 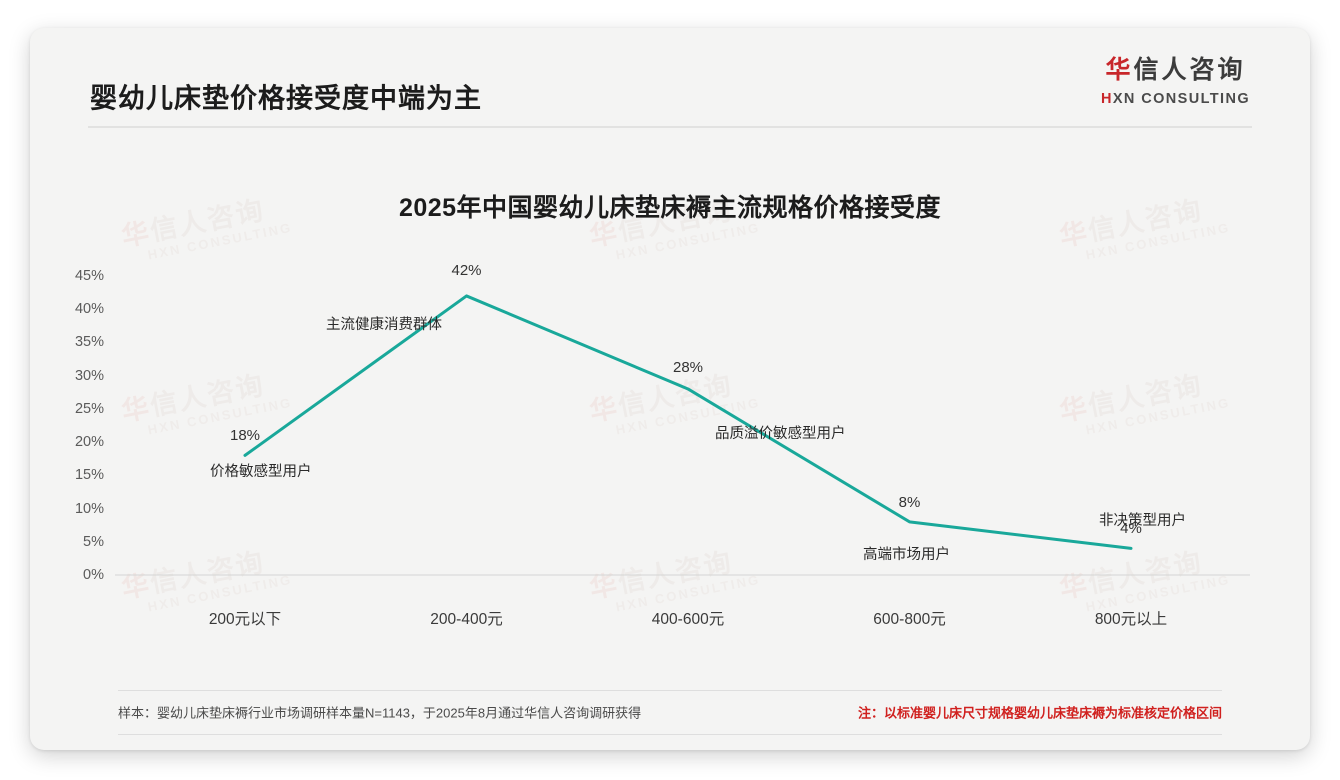 What do you see at coordinates (670, 127) in the screenshot?
I see `header-divider` at bounding box center [670, 127].